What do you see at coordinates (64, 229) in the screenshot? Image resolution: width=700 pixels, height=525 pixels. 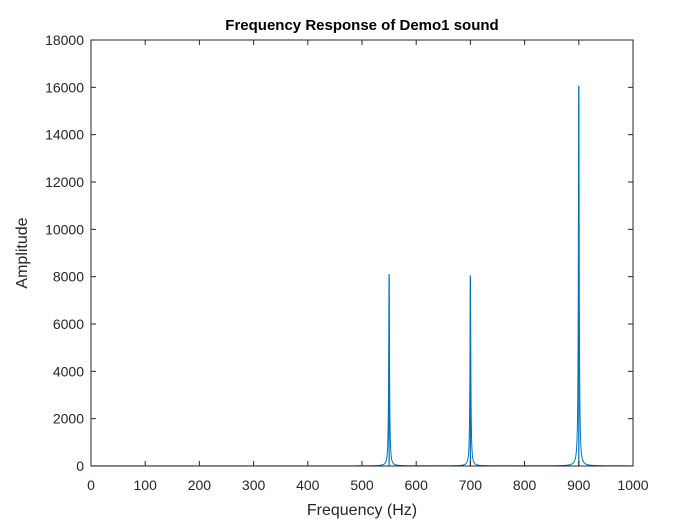 I see `y-tick-label: 10000` at bounding box center [64, 229].